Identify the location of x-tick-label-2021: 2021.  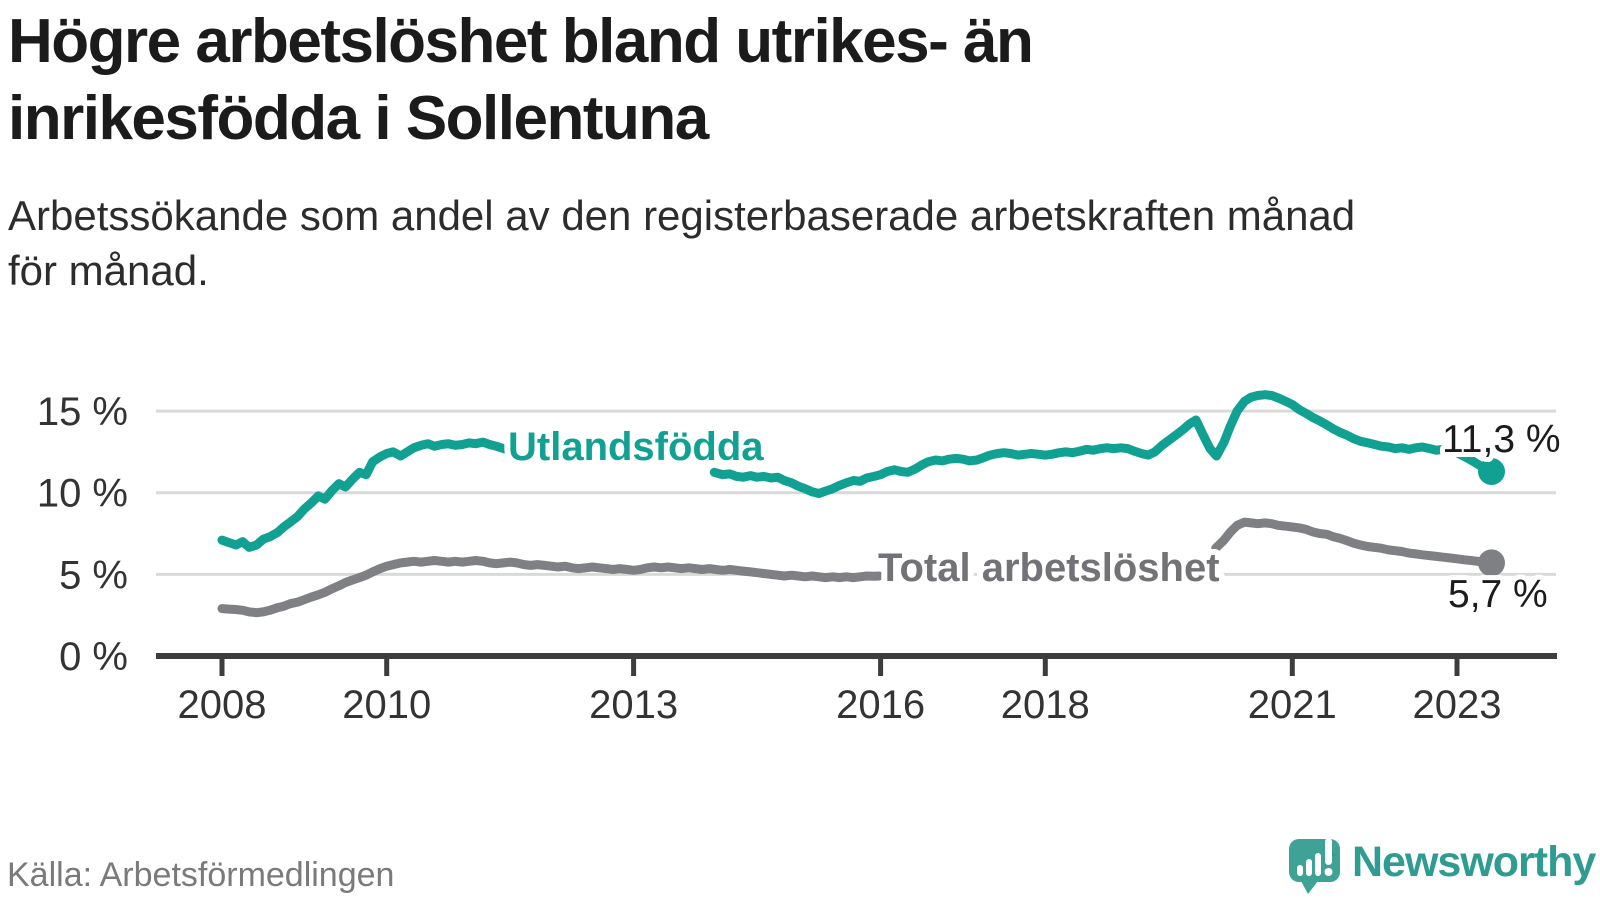
(1292, 705).